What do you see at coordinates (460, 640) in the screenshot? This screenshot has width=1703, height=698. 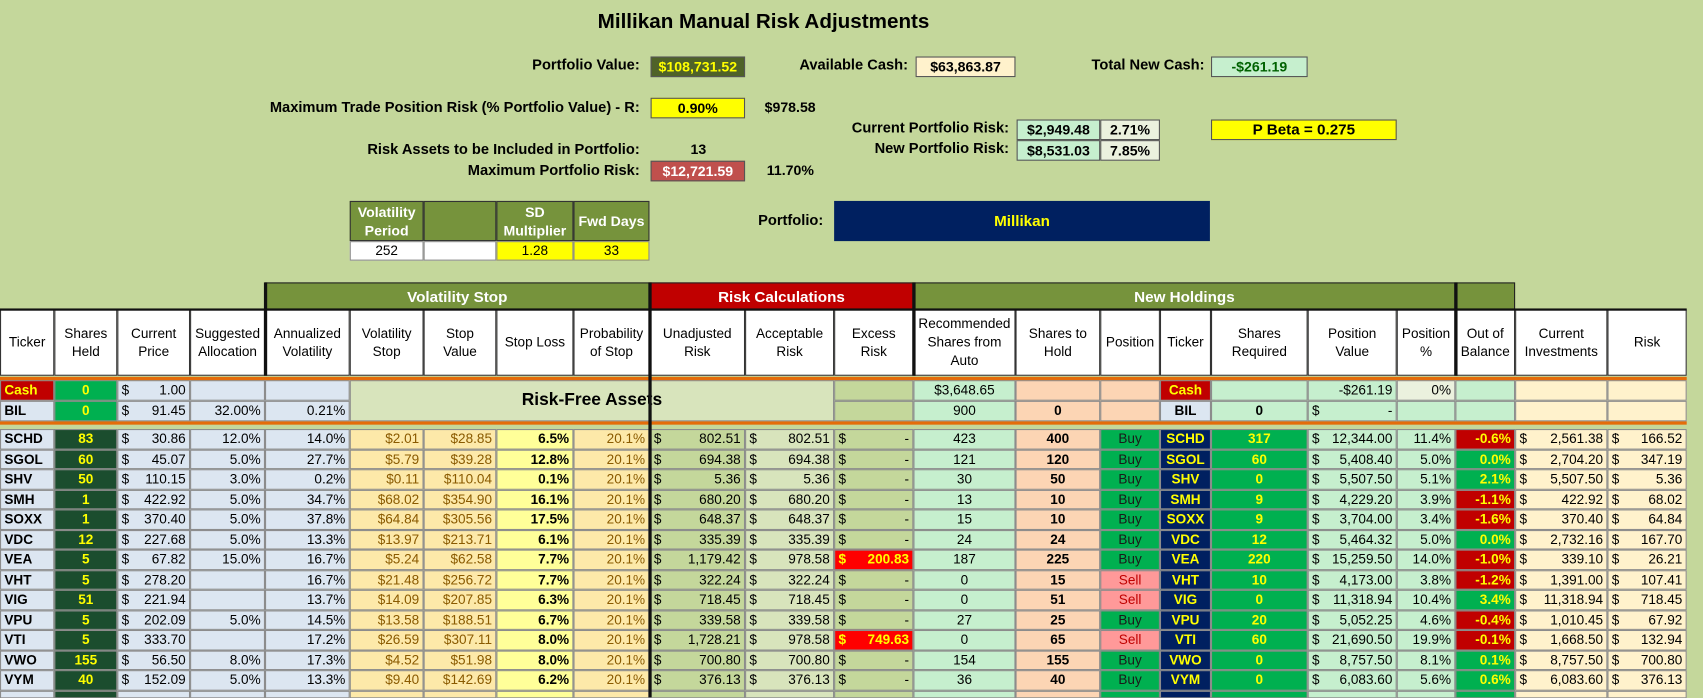 I see `cell: $307.11` at bounding box center [460, 640].